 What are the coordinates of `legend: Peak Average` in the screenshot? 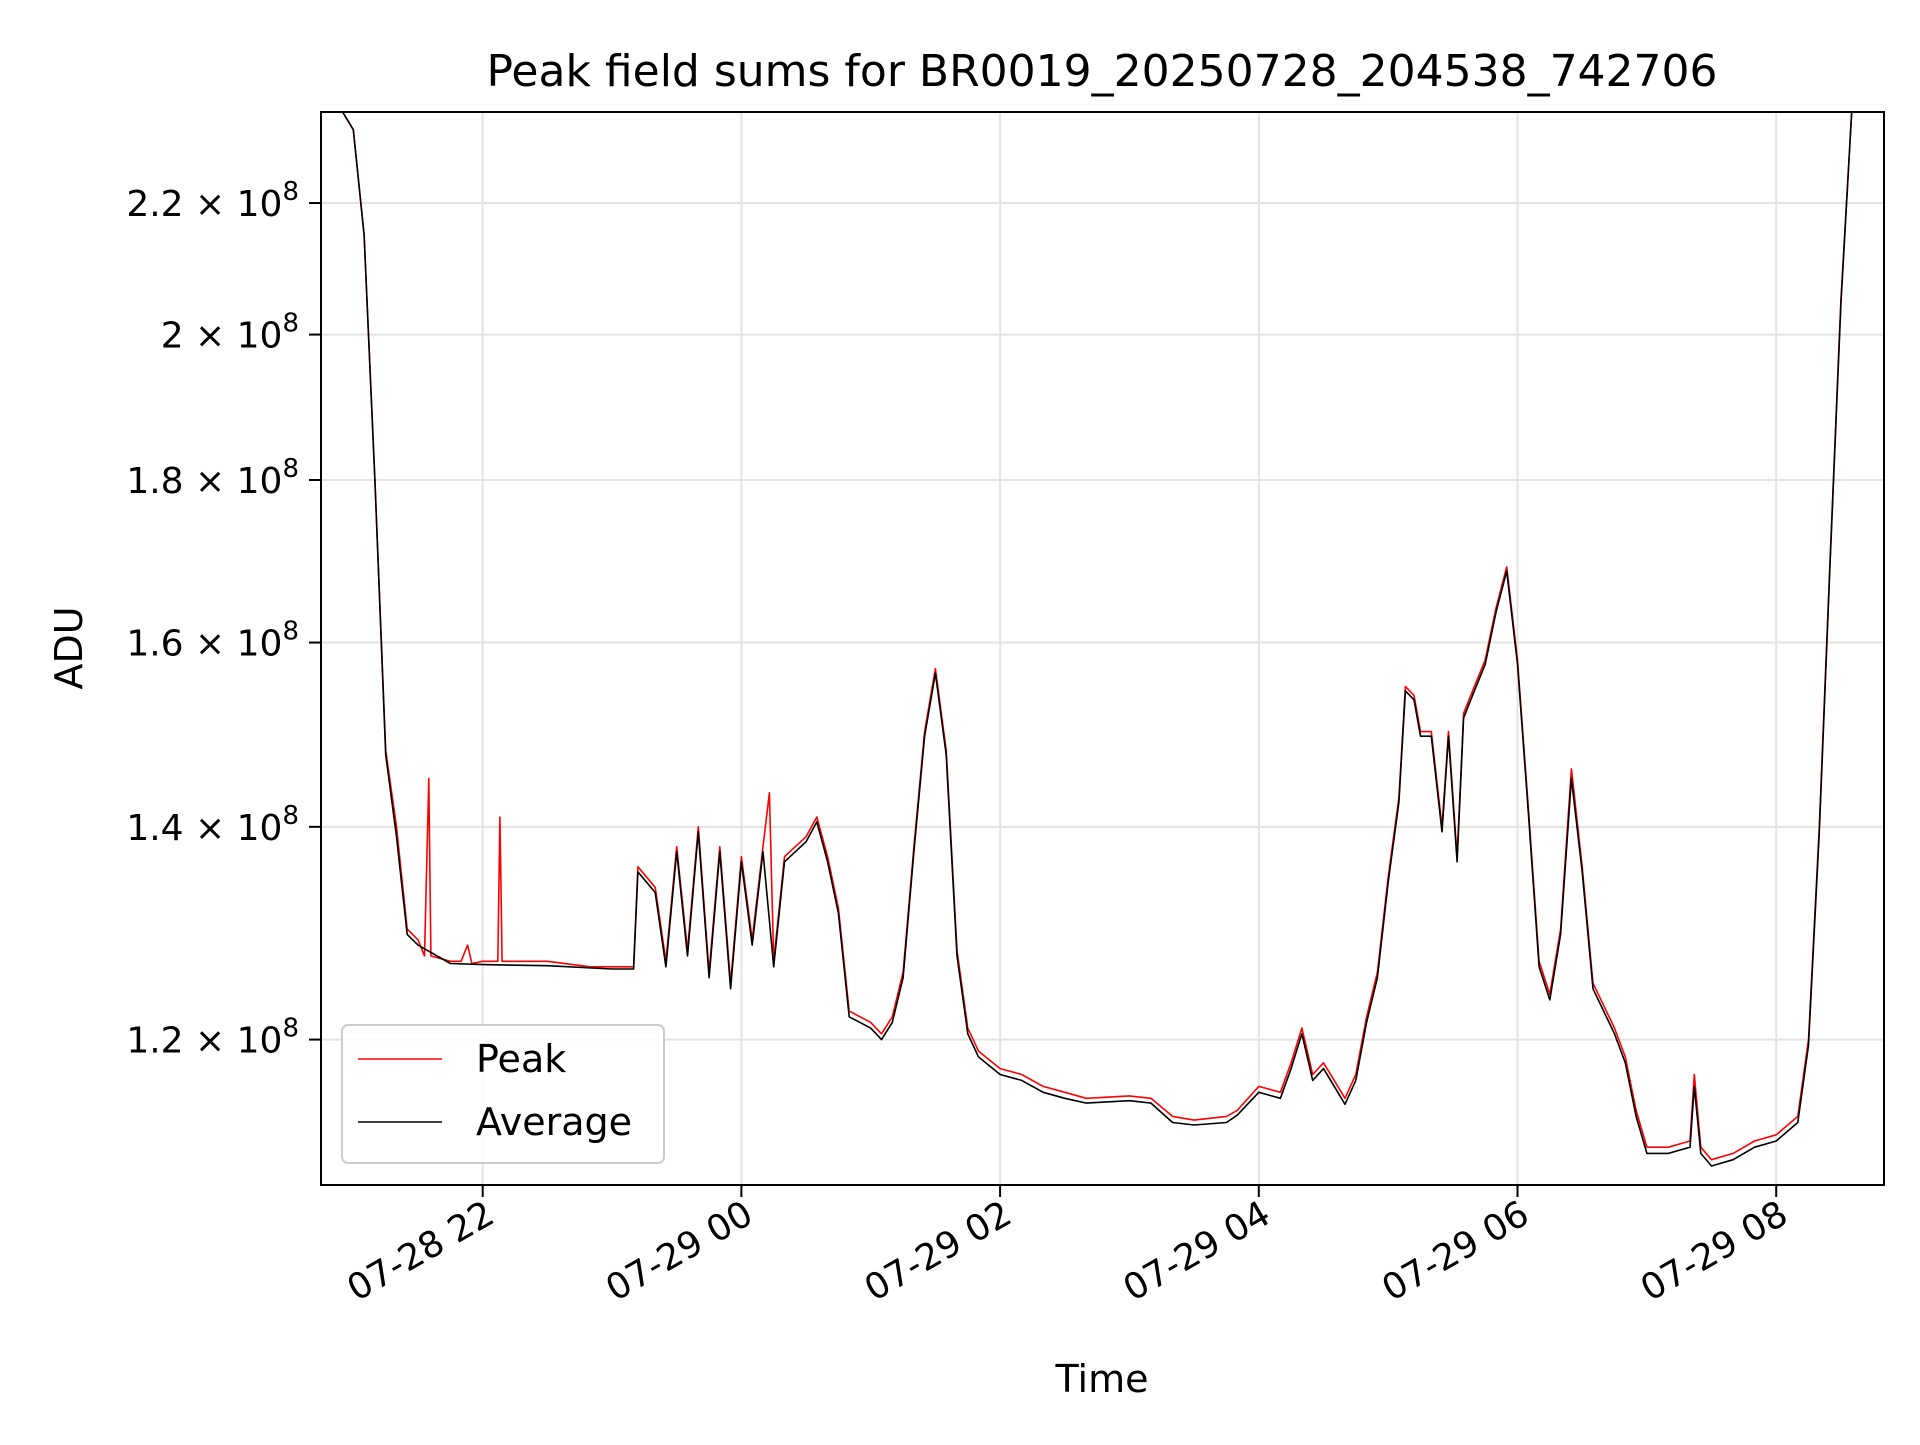 It's located at (503, 1094).